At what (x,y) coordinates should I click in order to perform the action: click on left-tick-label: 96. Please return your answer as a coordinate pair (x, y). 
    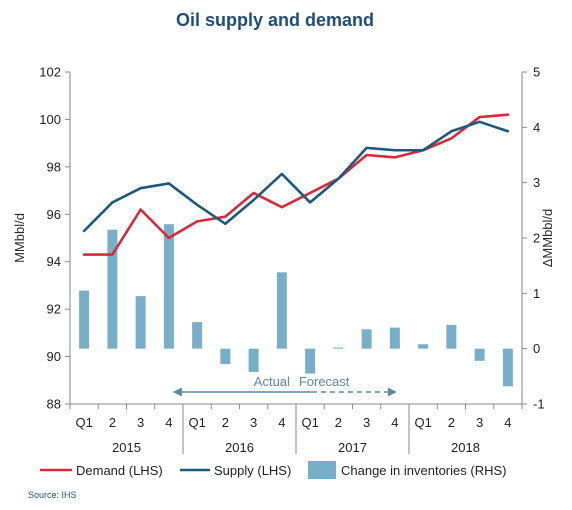
    Looking at the image, I should click on (54, 214).